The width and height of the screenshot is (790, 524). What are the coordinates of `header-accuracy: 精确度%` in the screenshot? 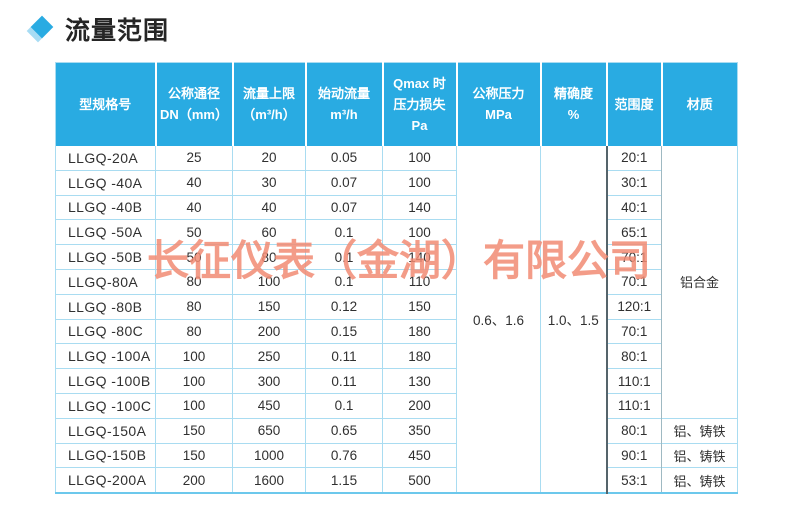 It's located at (573, 104).